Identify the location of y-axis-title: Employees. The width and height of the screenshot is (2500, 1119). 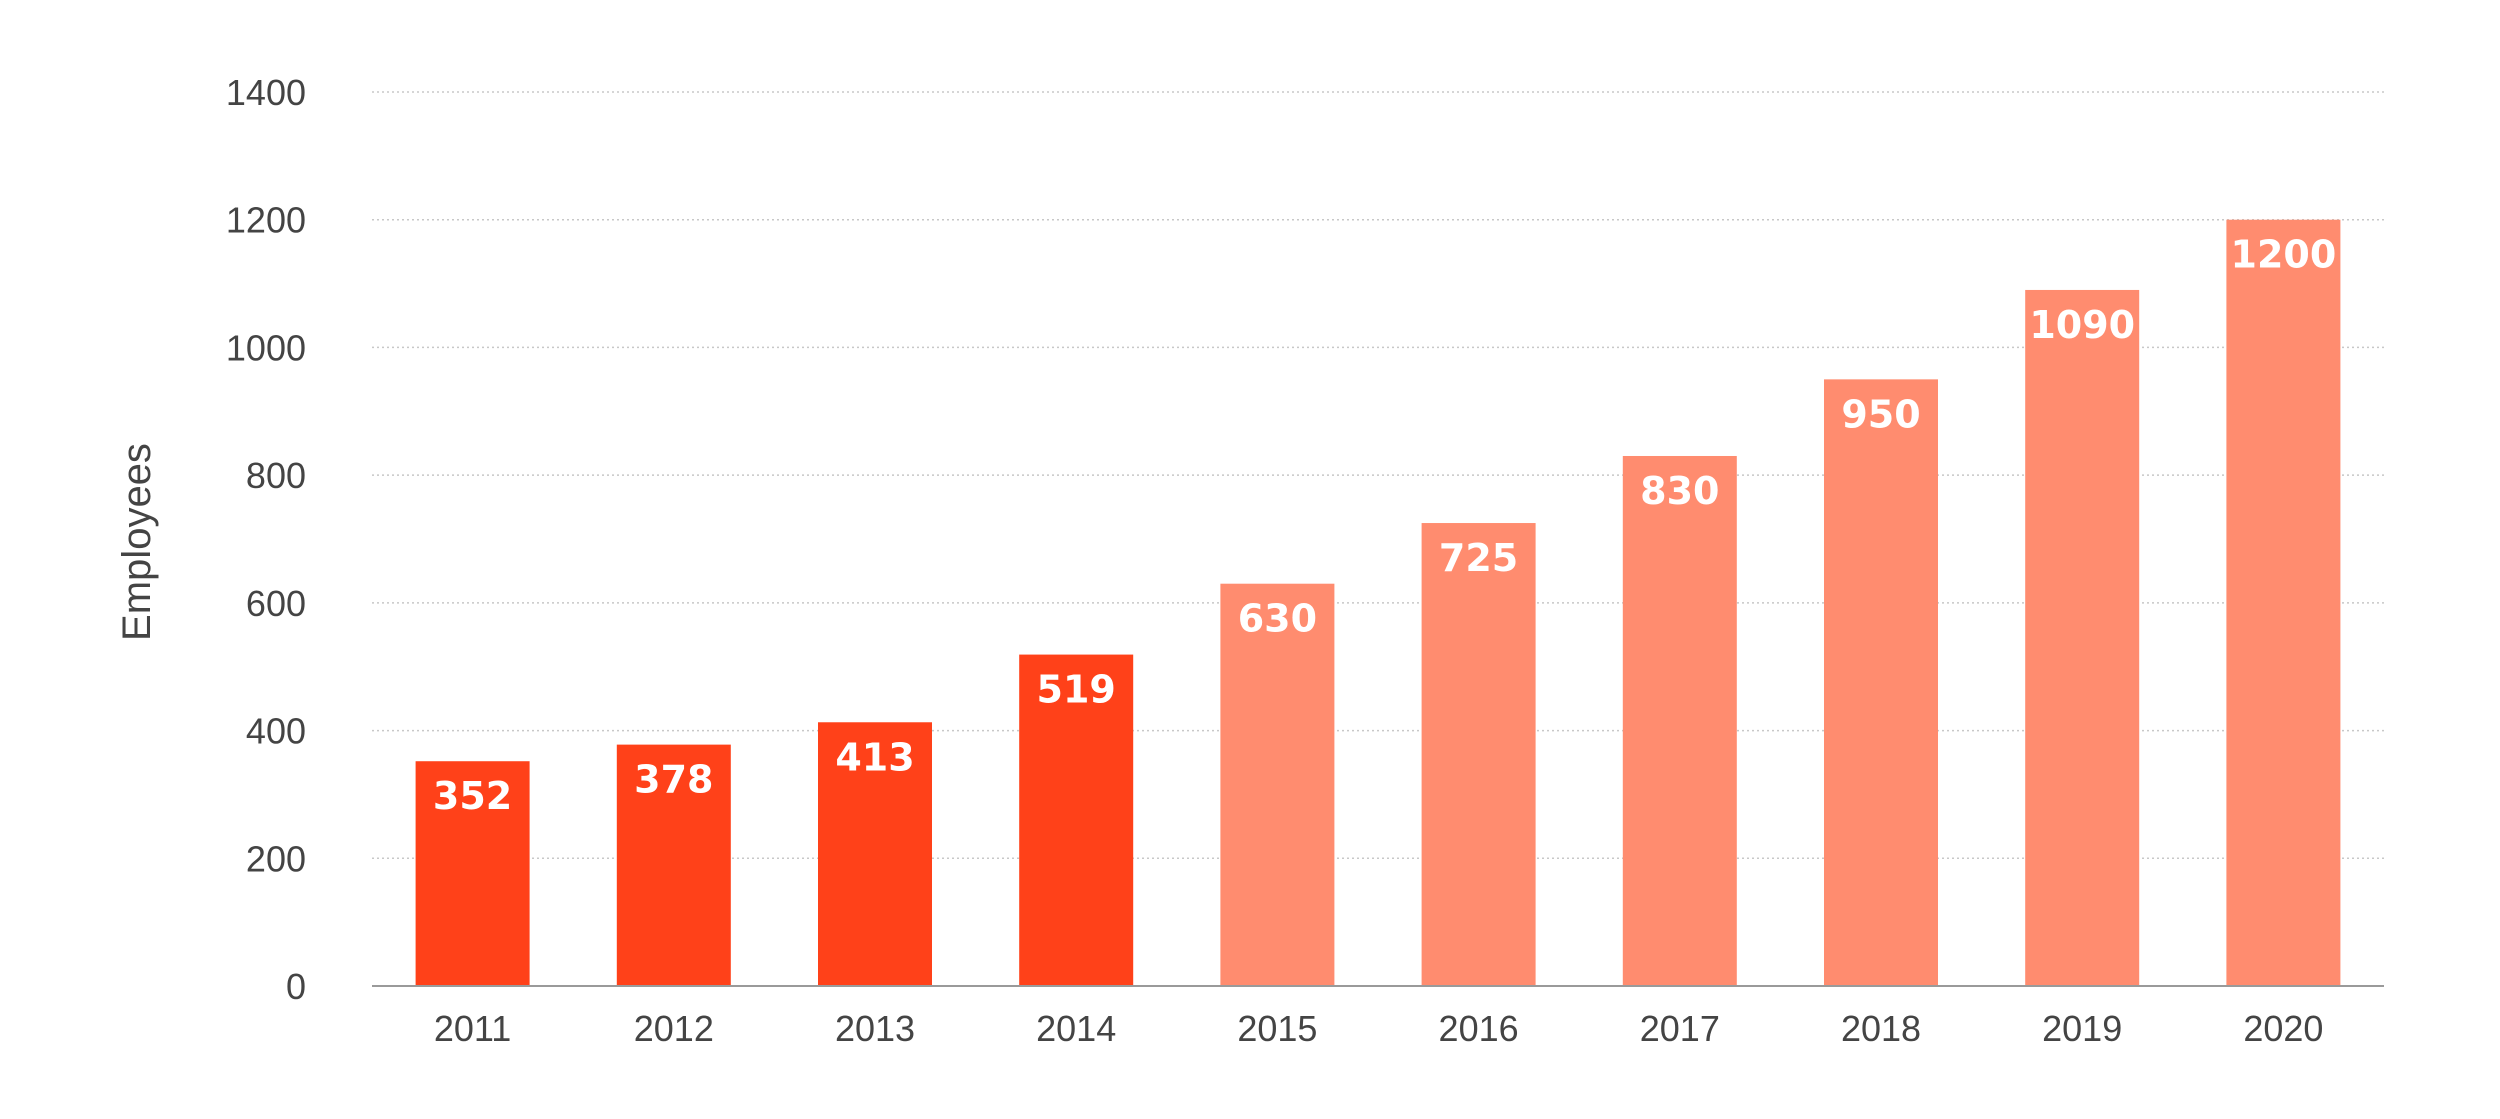
(137, 542).